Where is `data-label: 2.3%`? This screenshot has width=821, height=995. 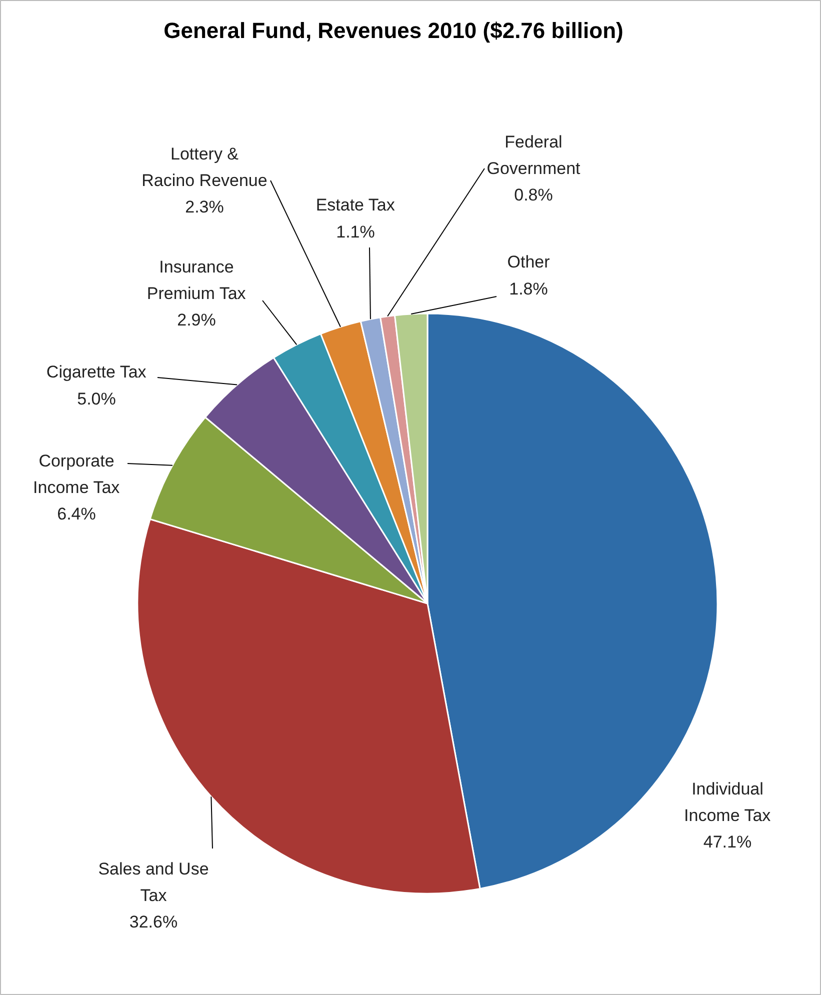
data-label: 2.3% is located at coordinates (204, 207).